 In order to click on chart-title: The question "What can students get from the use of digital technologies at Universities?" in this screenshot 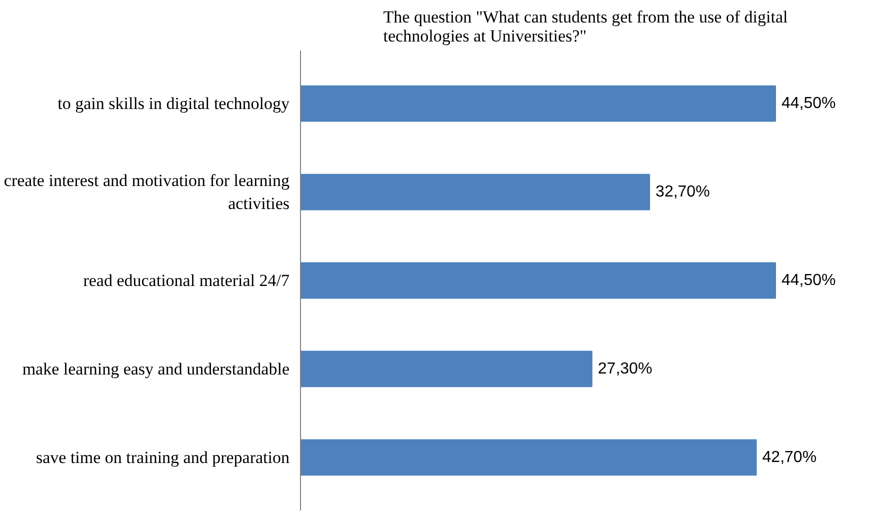, I will do `click(585, 27)`.